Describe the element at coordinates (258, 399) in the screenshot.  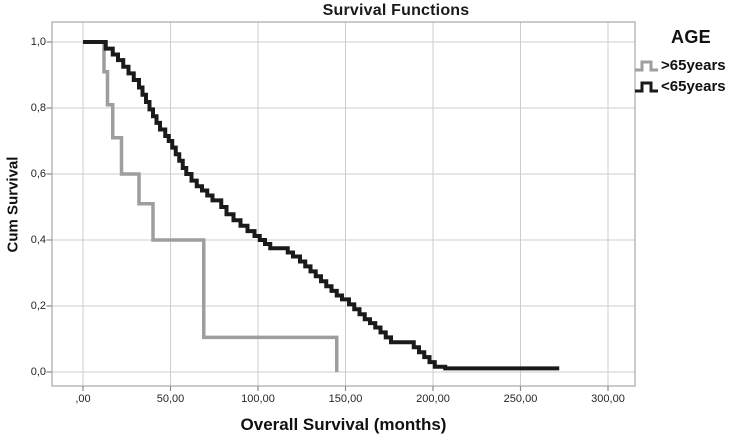
I see `x-tick-label: 100,00` at that location.